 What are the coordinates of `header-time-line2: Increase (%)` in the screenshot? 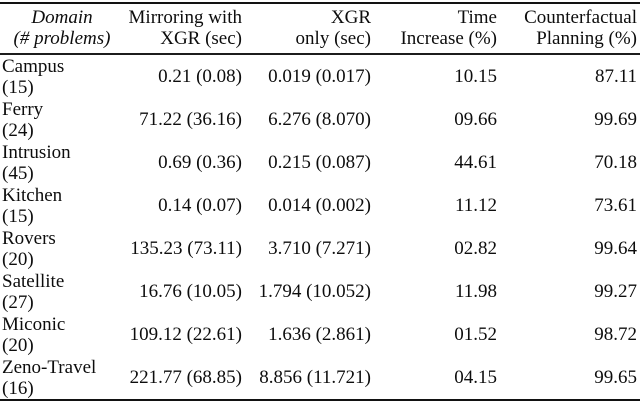 It's located at (448, 38).